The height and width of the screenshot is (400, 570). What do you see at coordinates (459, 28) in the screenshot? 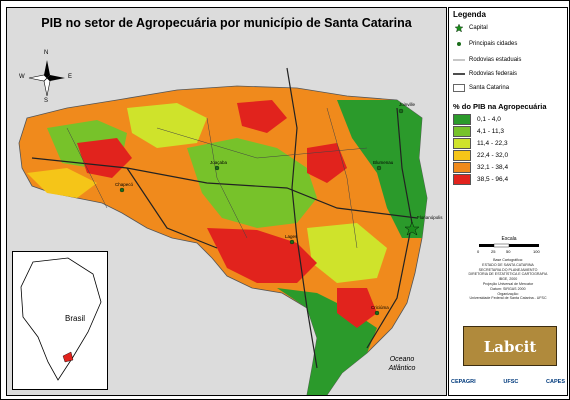
I see `star-icon` at bounding box center [459, 28].